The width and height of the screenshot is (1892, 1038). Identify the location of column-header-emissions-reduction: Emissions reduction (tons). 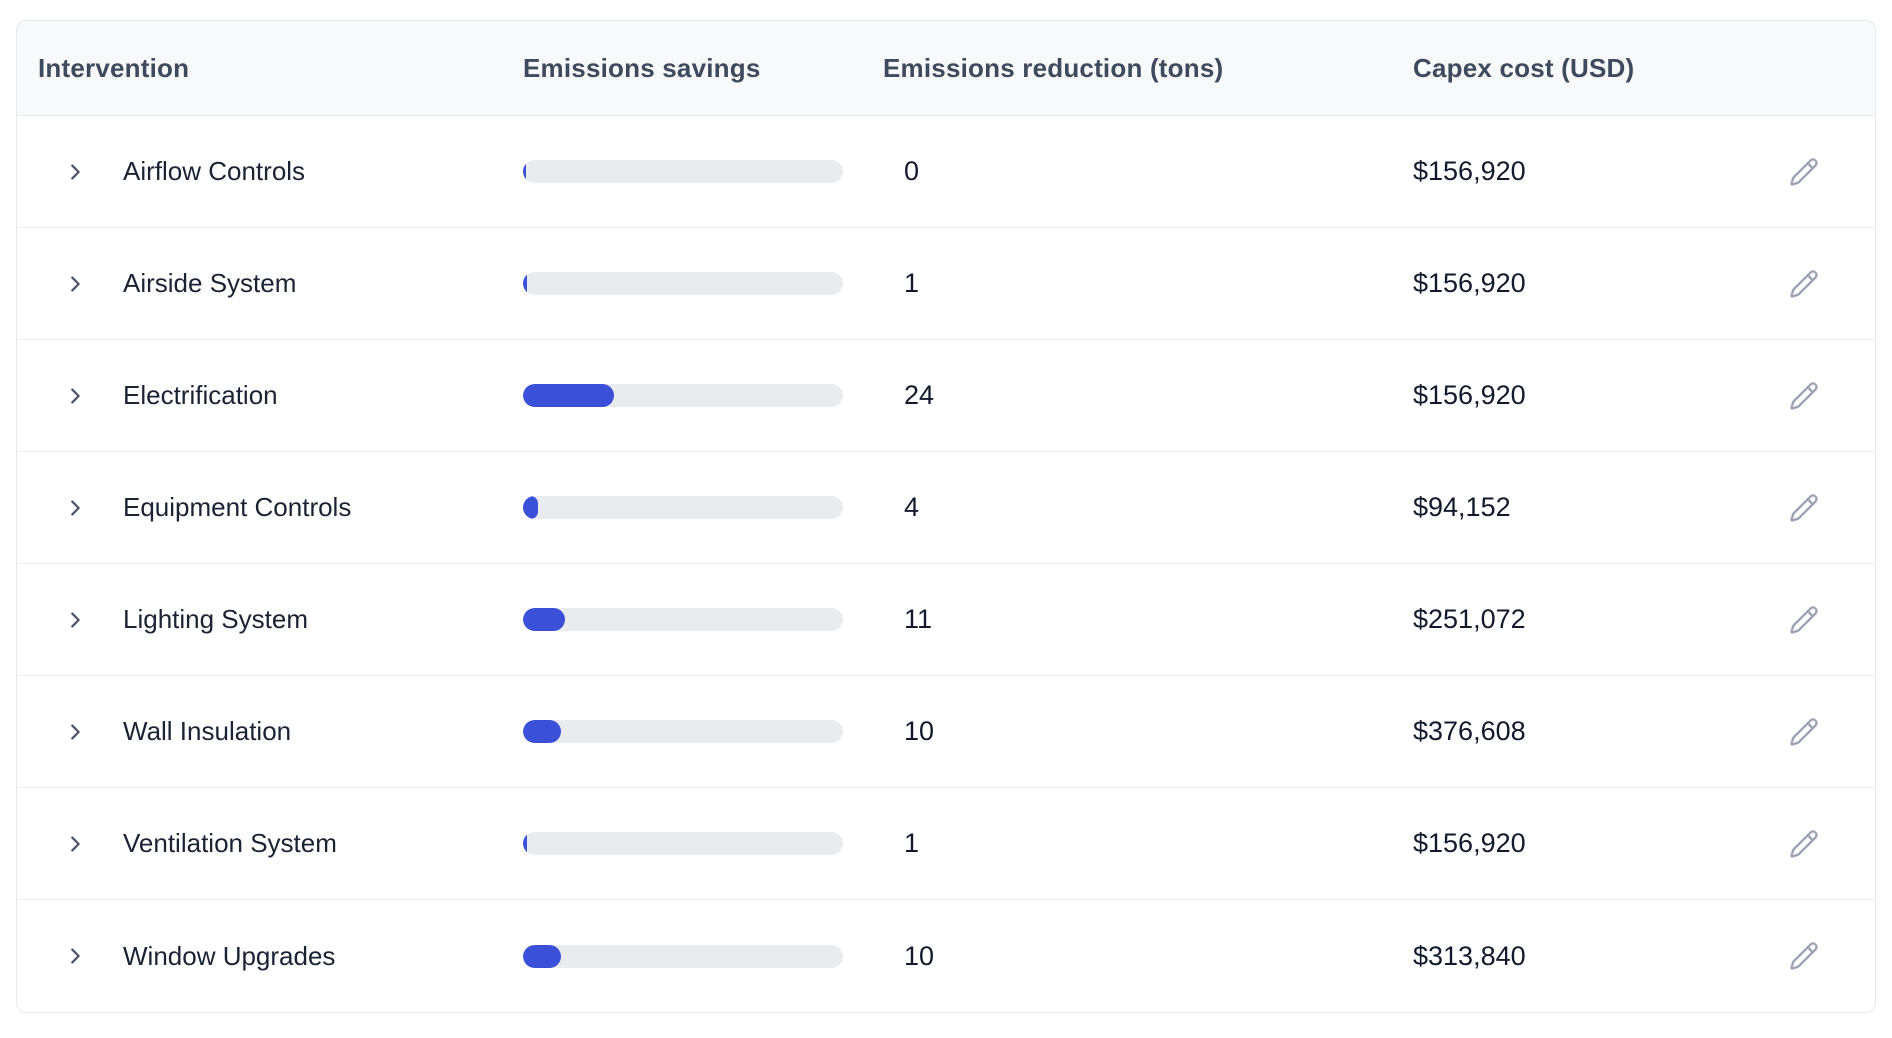
(1053, 67).